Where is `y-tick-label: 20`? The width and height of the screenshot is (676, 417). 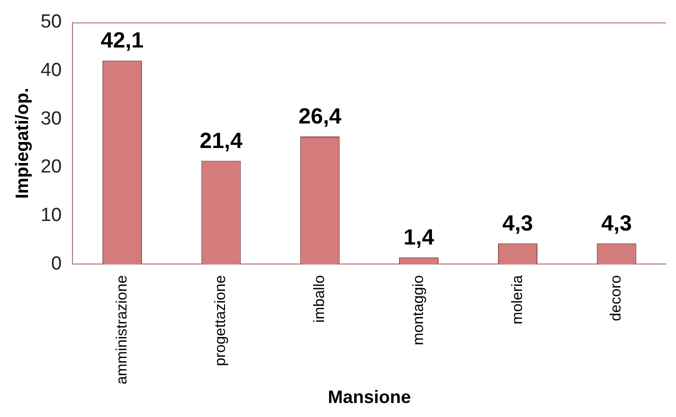 y-tick-label: 20 is located at coordinates (51, 167).